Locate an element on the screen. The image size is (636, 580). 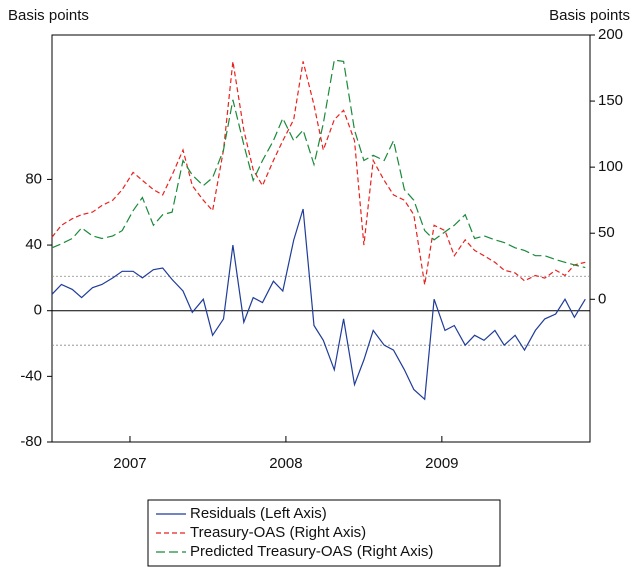
legend-label: Predicted Treasury-OAS (Right Axis) is located at coordinates (311, 551).